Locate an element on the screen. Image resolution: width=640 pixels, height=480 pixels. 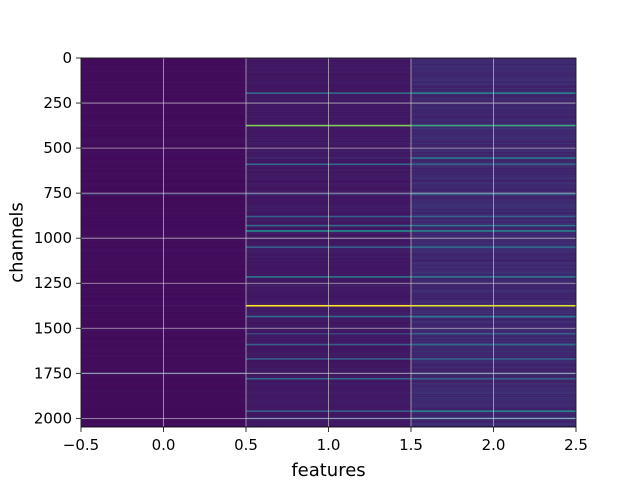
x-tick-label: 2.0 is located at coordinates (494, 445).